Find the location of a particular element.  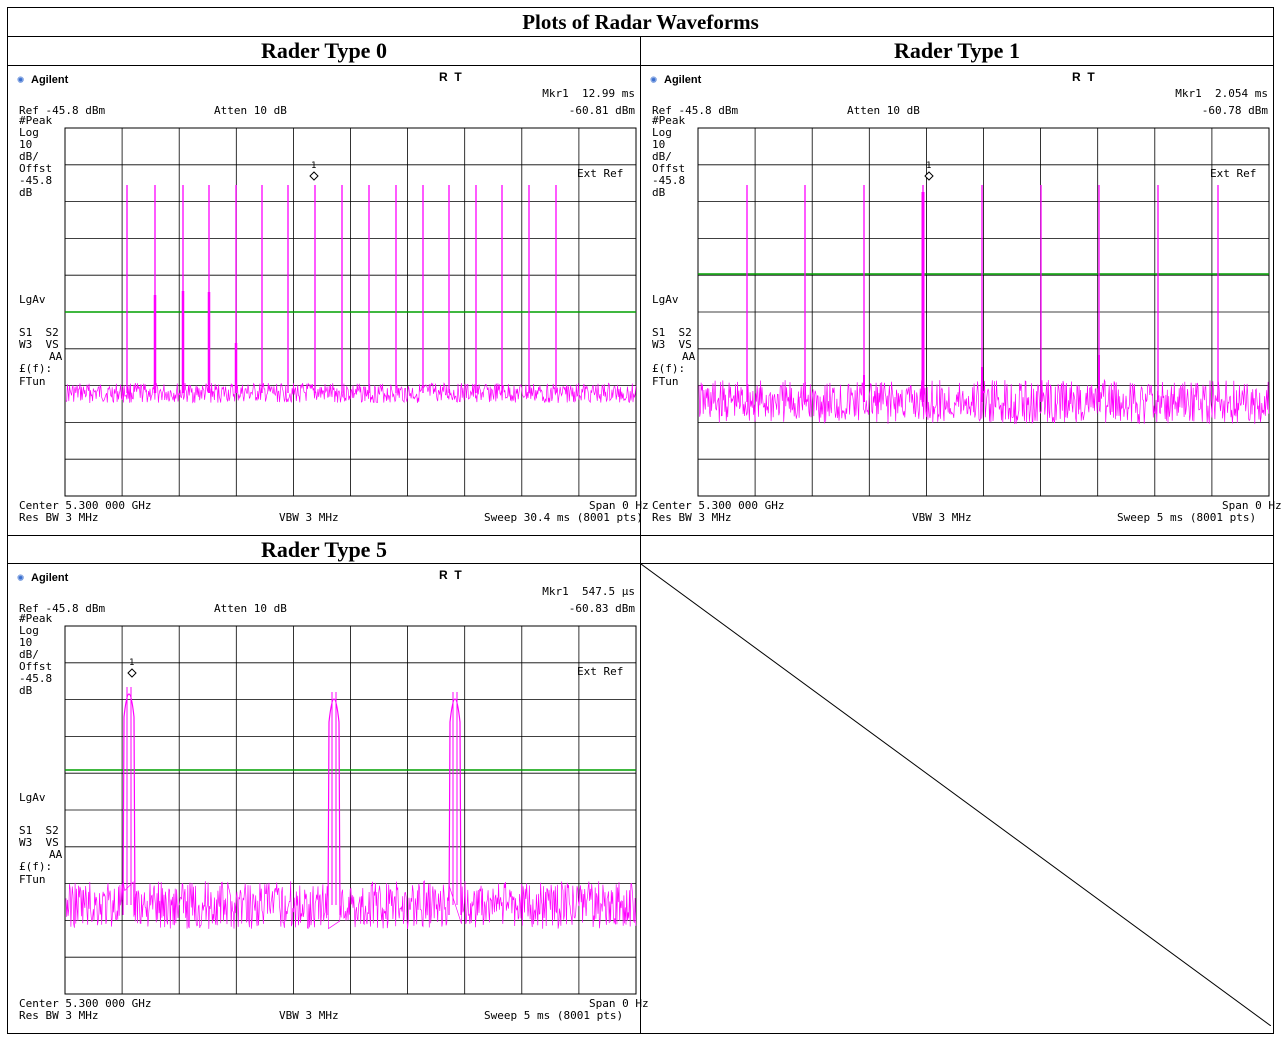

marker-label-label: Mkr1 547.5 µs is located at coordinates (588, 592).